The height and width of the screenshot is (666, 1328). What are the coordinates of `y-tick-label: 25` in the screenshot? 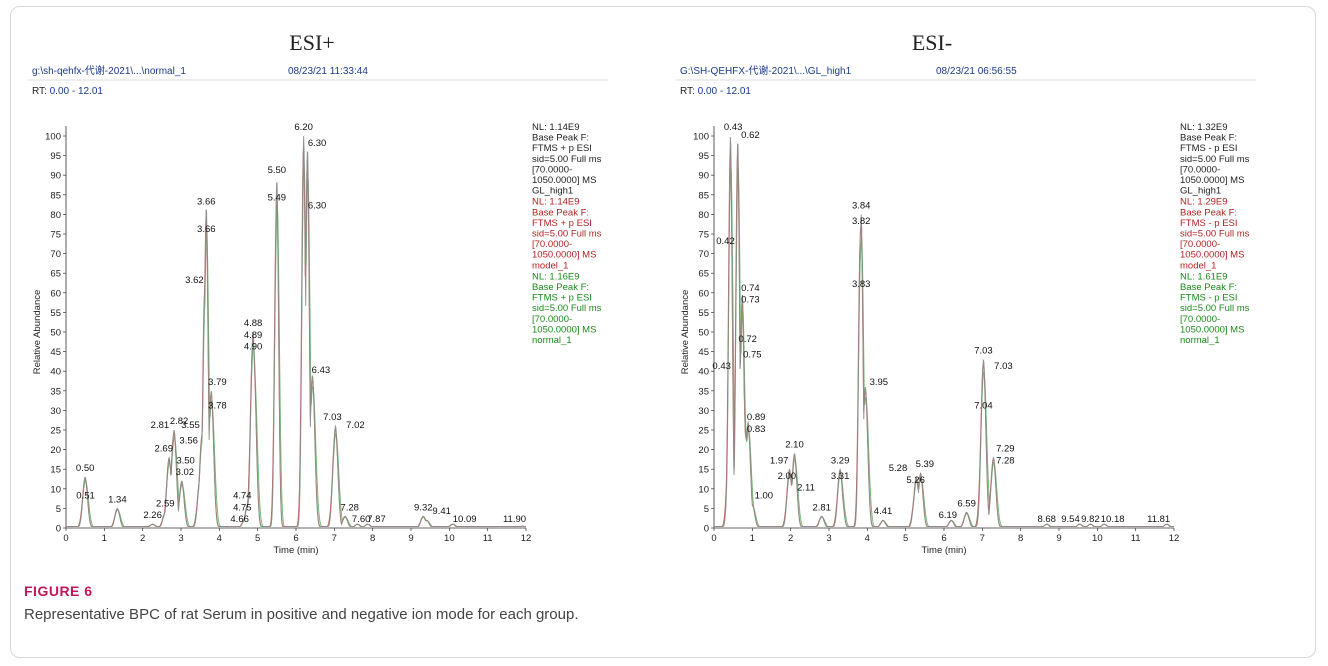 It's located at (55, 431).